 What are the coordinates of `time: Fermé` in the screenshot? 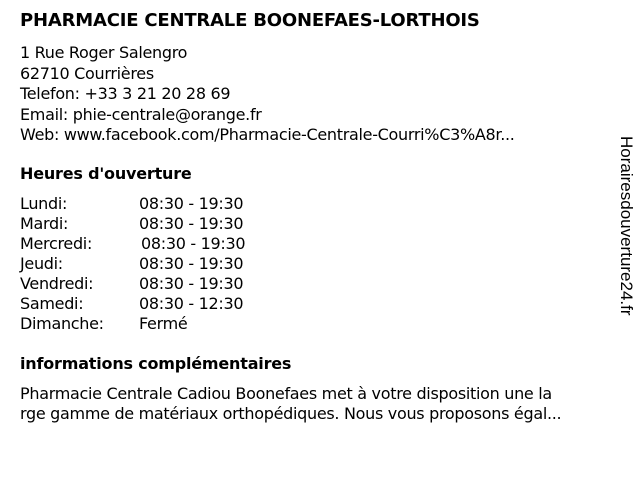 It's located at (163, 323).